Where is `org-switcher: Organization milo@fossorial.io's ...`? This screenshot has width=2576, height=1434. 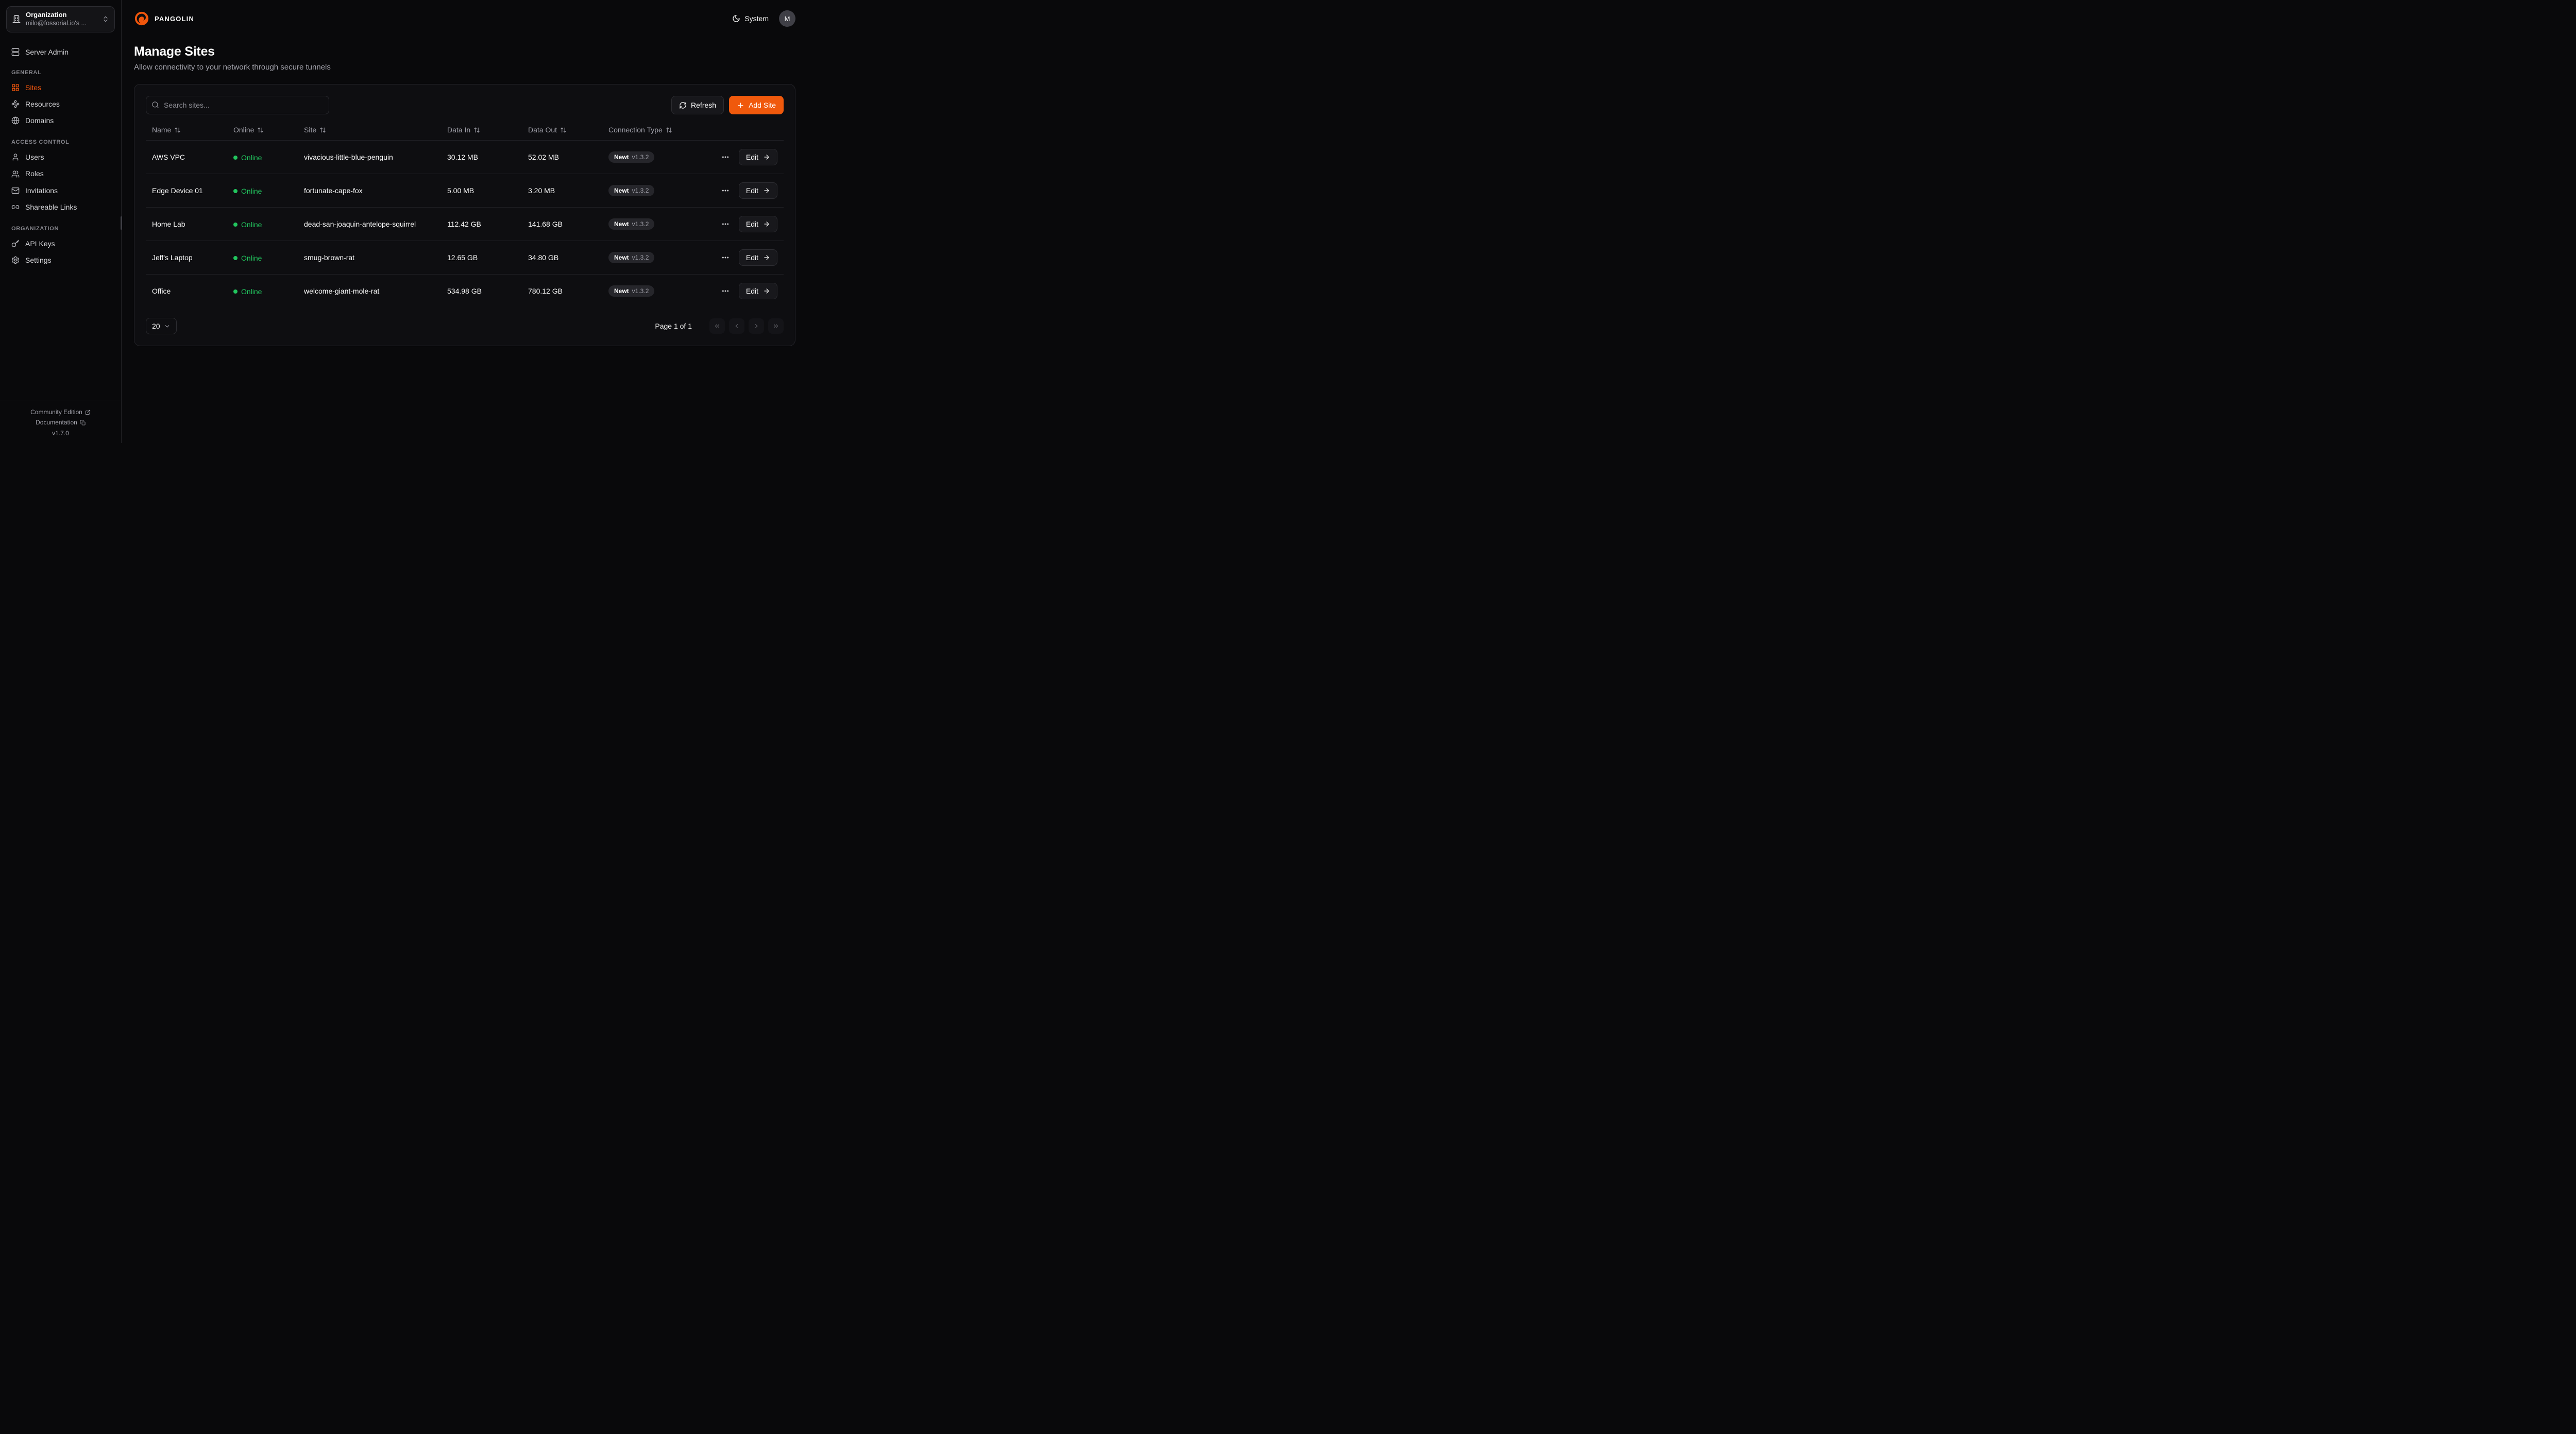
org-switcher: Organization milo@fossorial.io's ... is located at coordinates (60, 19).